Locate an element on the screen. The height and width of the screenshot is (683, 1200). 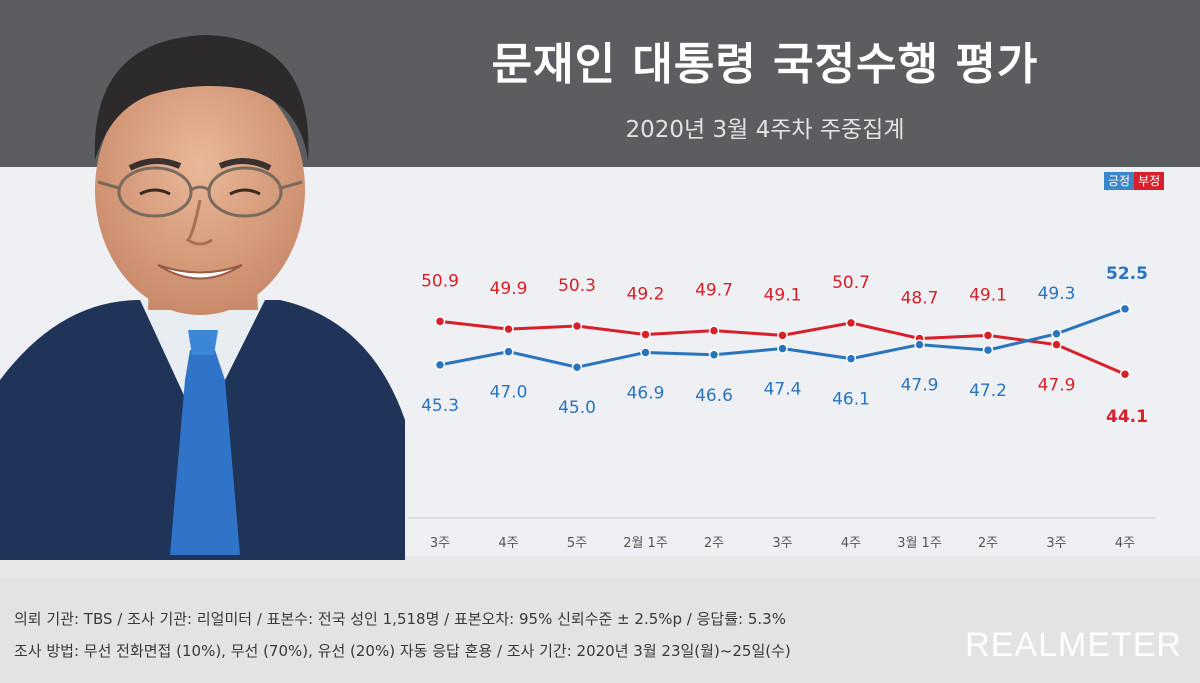
data-label-negative: 49.2 is located at coordinates (646, 295).